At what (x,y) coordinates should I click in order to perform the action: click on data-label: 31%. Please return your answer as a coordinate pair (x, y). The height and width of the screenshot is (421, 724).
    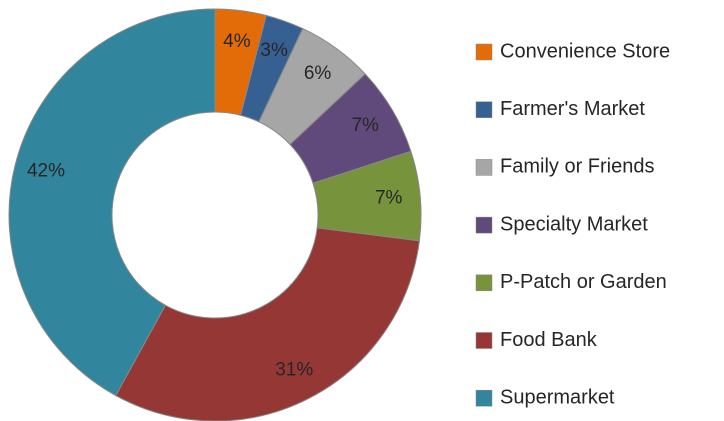
    Looking at the image, I should click on (294, 369).